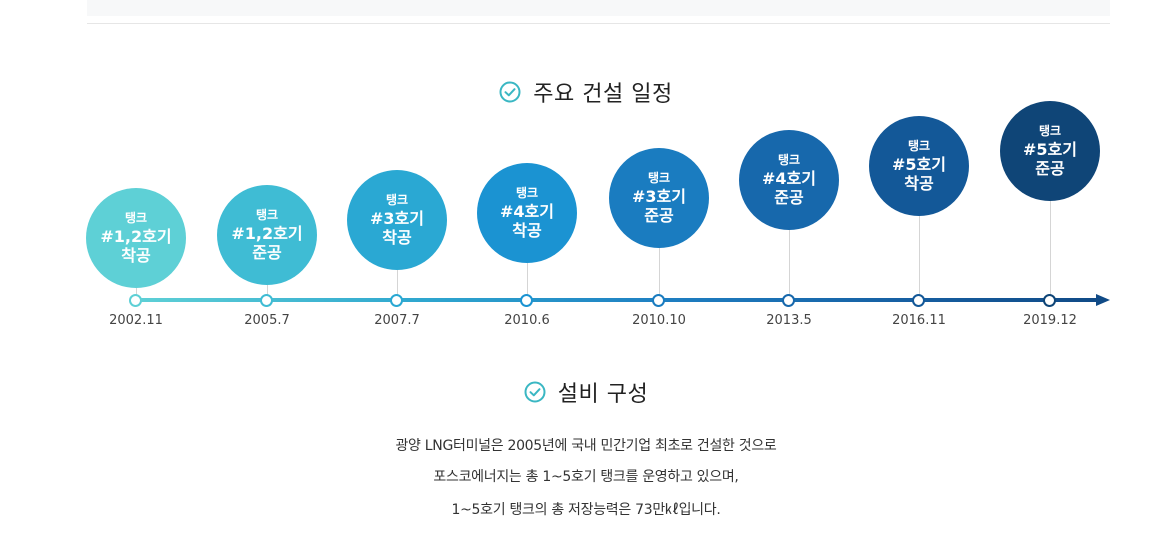 The height and width of the screenshot is (540, 1172). Describe the element at coordinates (1050, 320) in the screenshot. I see `milestone-date: 2019.12` at that location.